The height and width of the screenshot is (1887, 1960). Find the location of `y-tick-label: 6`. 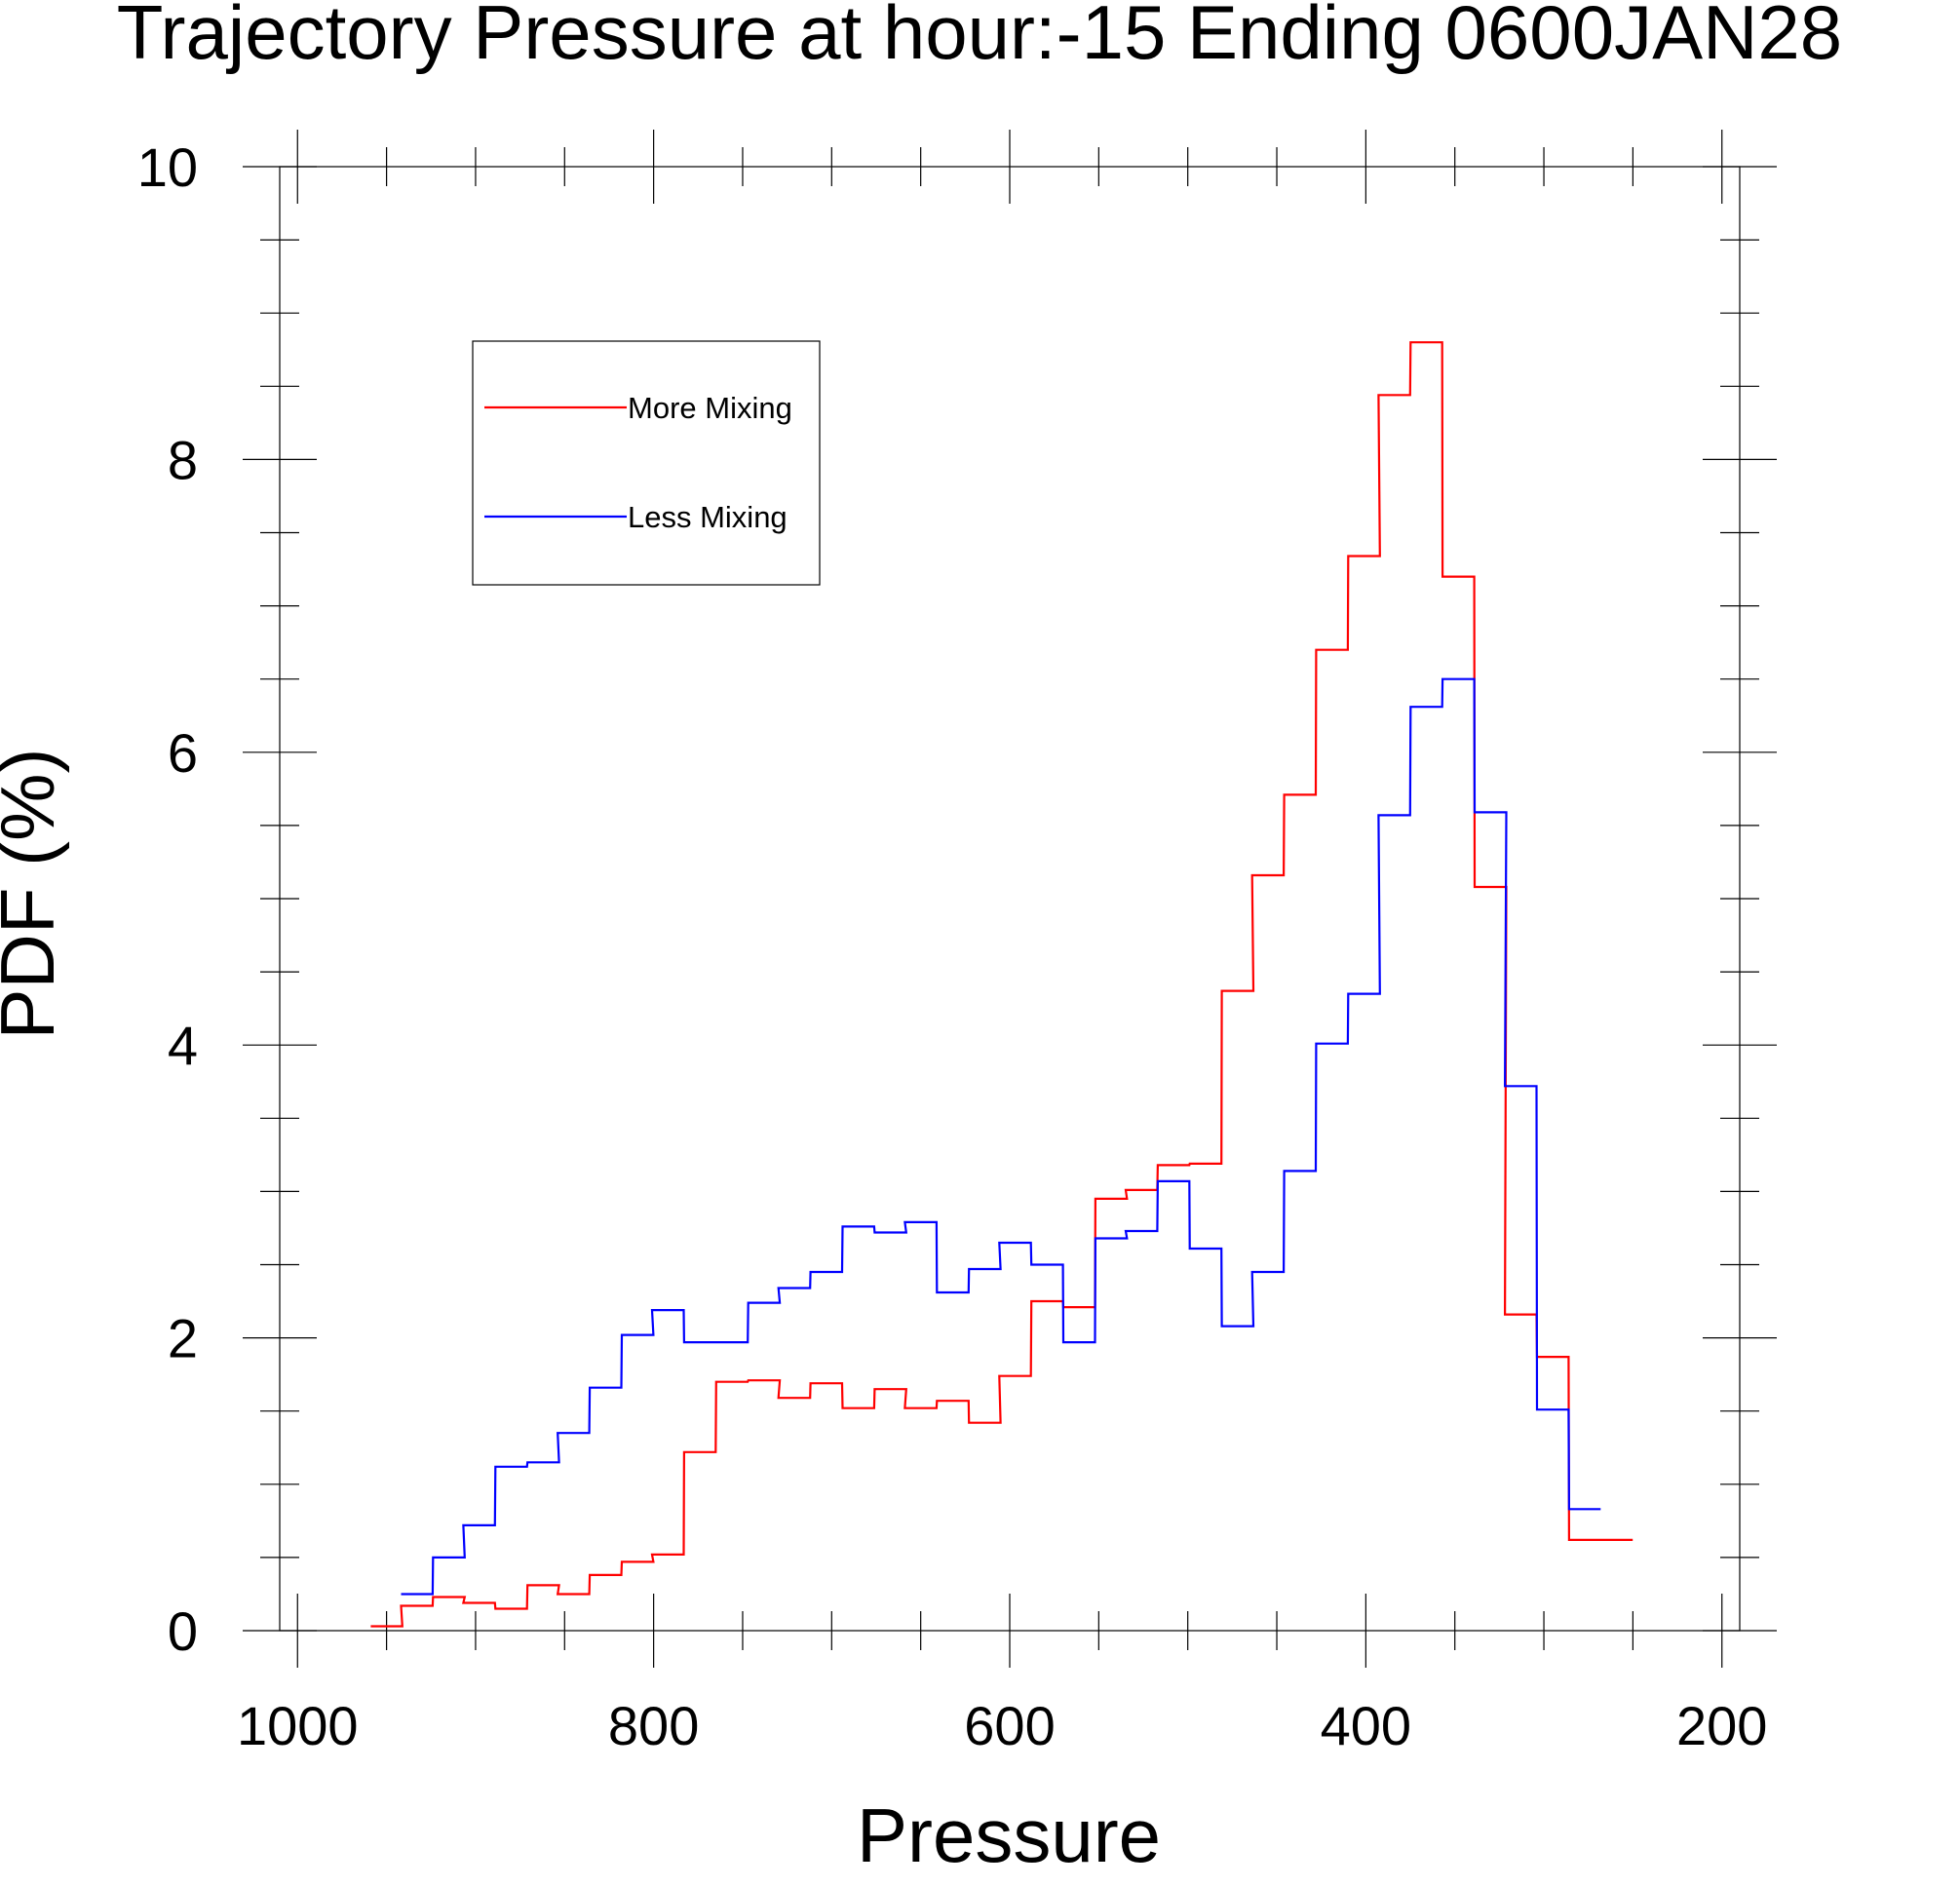

y-tick-label: 6 is located at coordinates (183, 753).